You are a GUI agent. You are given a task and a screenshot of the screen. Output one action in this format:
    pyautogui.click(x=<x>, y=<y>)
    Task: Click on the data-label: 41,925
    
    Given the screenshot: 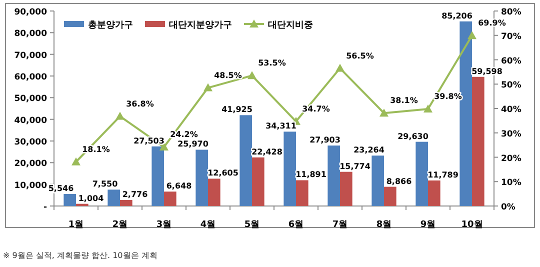 What is the action you would take?
    pyautogui.click(x=237, y=109)
    